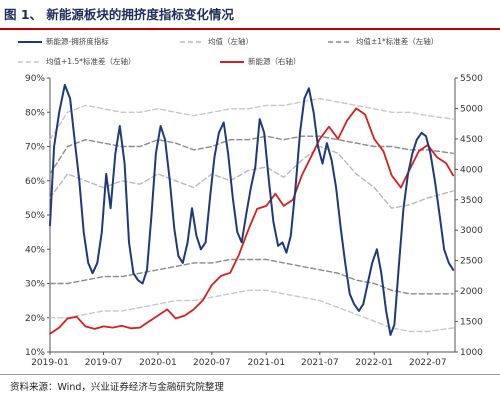 The height and width of the screenshot is (404, 500). Describe the element at coordinates (192, 41) in the screenshot. I see `legend-swatch-mean` at that location.